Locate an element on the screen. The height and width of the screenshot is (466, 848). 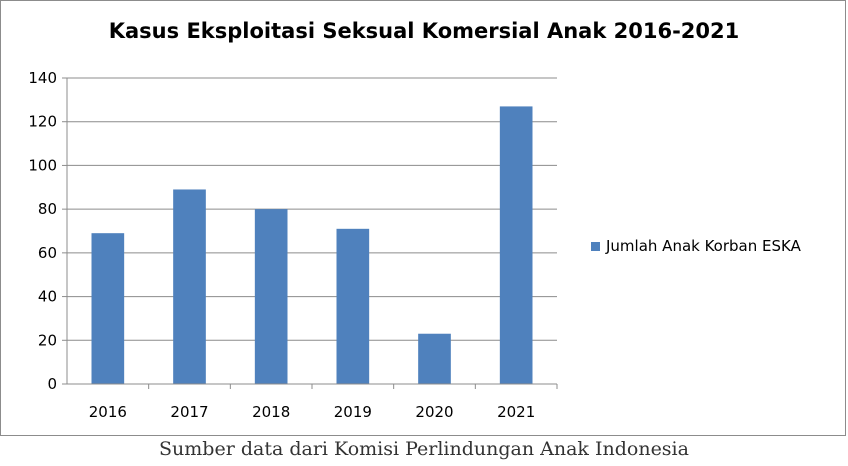
legend: Jumlah Anak Korban ESKA is located at coordinates (696, 246).